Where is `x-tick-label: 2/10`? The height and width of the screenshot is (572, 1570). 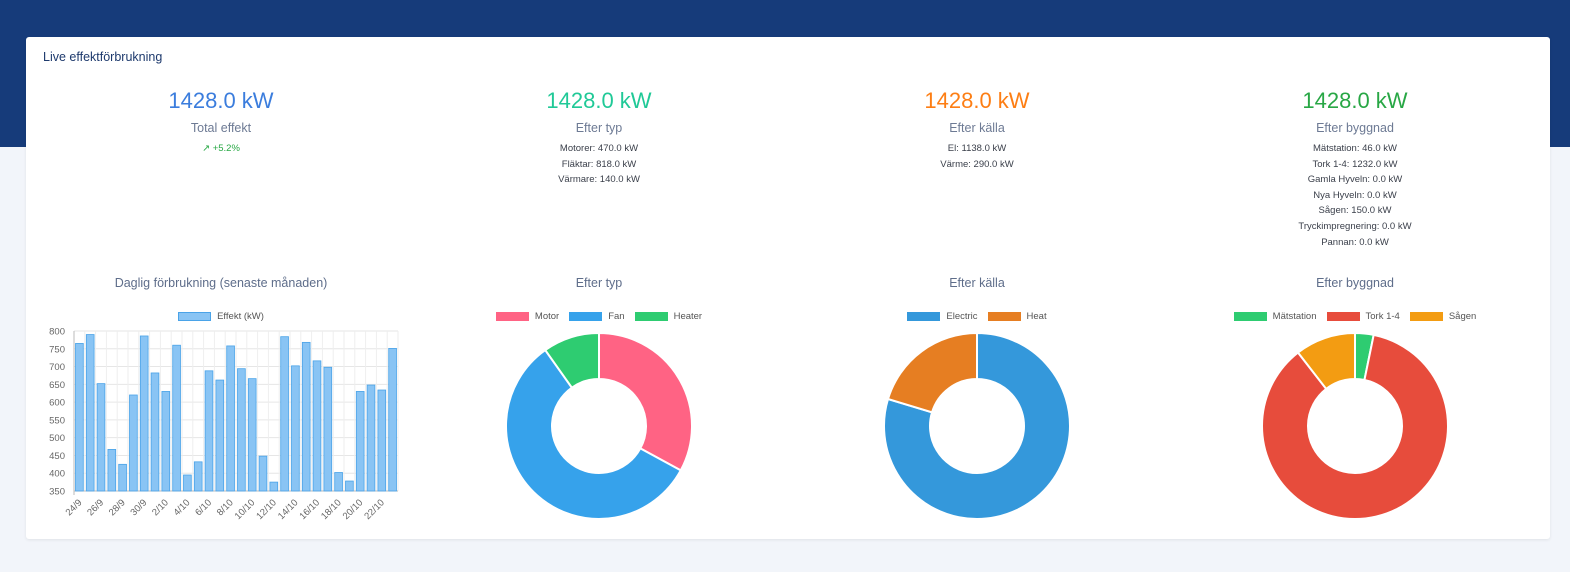
x-tick-label: 2/10 is located at coordinates (160, 507).